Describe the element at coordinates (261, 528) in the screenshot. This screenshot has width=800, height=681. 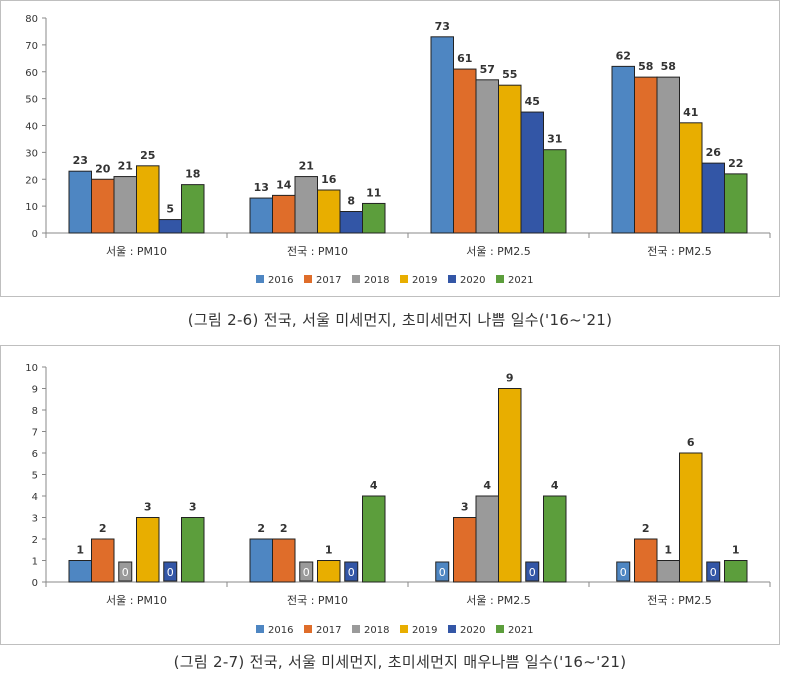
I see `data-label-2016: 2` at that location.